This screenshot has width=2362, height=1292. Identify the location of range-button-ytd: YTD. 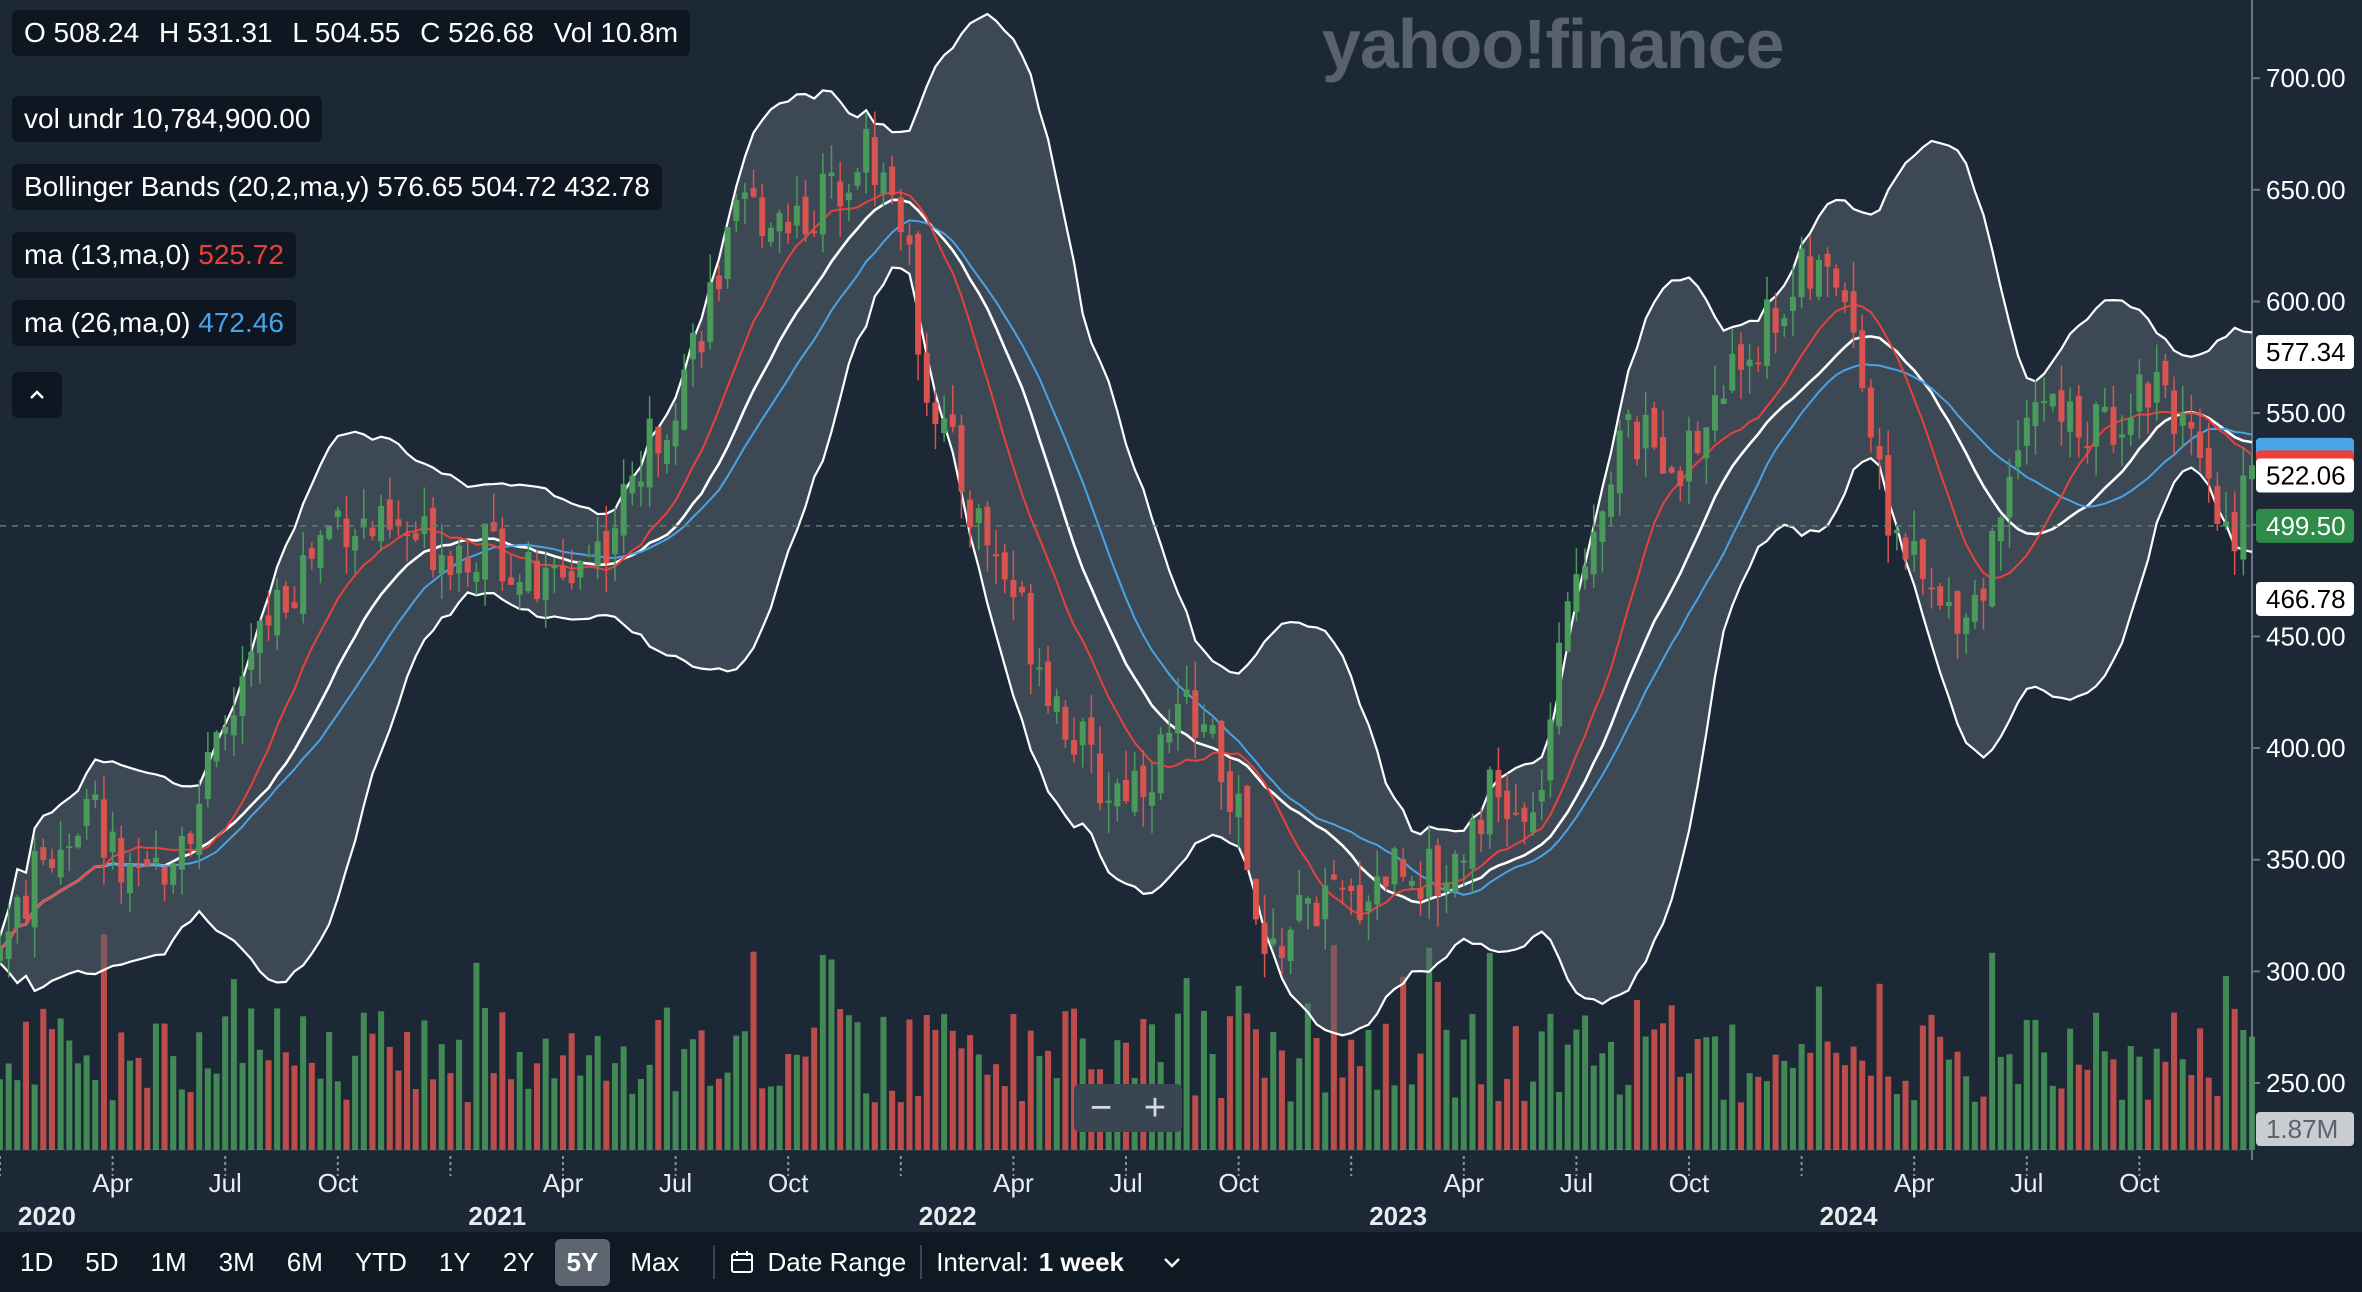
(380, 1261).